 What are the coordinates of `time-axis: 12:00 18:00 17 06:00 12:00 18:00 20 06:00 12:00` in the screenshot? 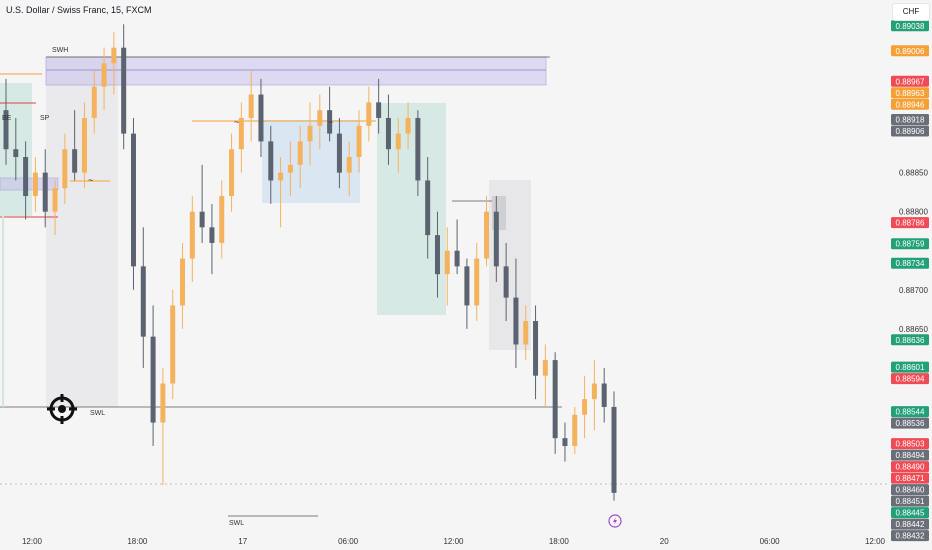 It's located at (454, 541).